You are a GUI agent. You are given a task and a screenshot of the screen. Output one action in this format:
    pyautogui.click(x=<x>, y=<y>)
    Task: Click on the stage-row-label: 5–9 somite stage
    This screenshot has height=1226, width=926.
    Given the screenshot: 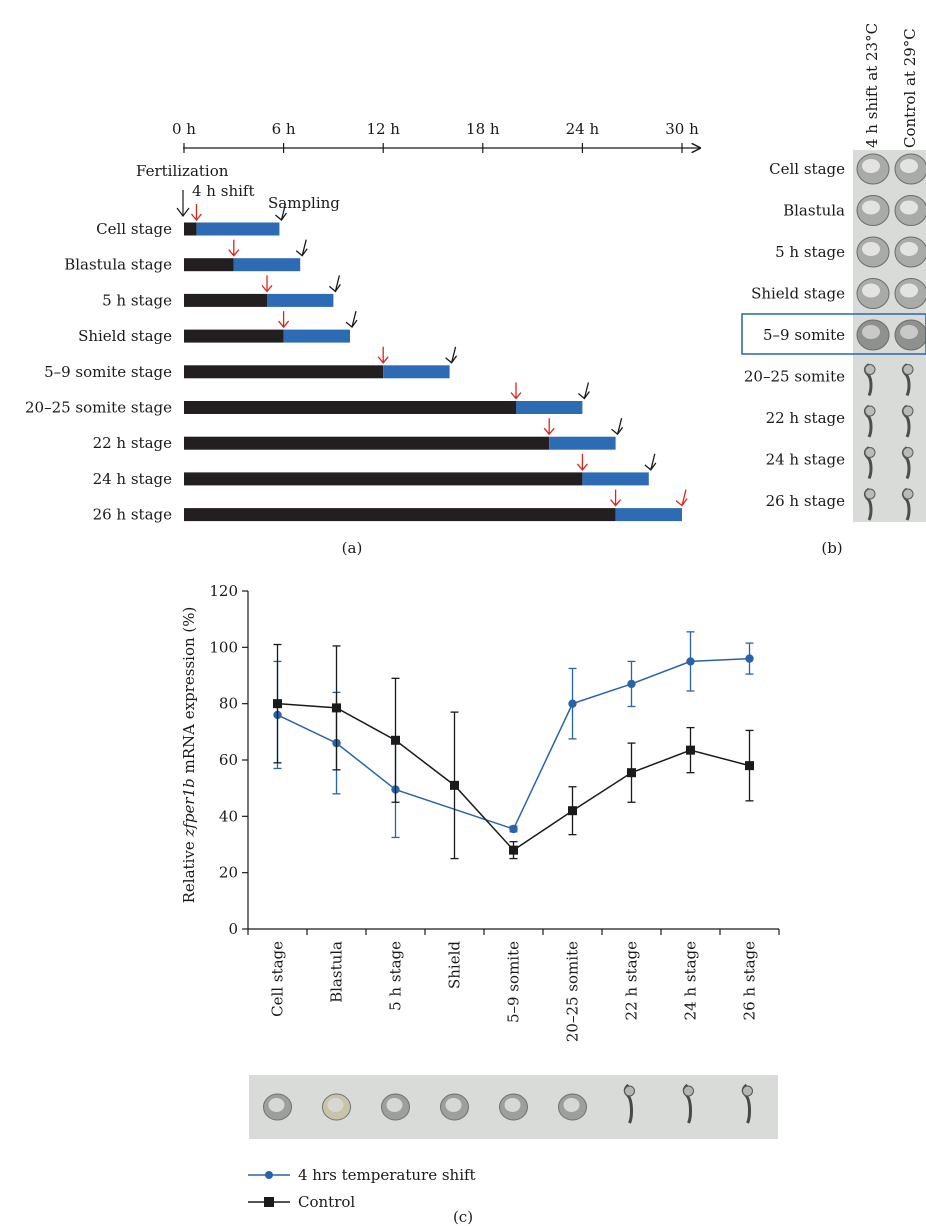 What is the action you would take?
    pyautogui.click(x=108, y=372)
    